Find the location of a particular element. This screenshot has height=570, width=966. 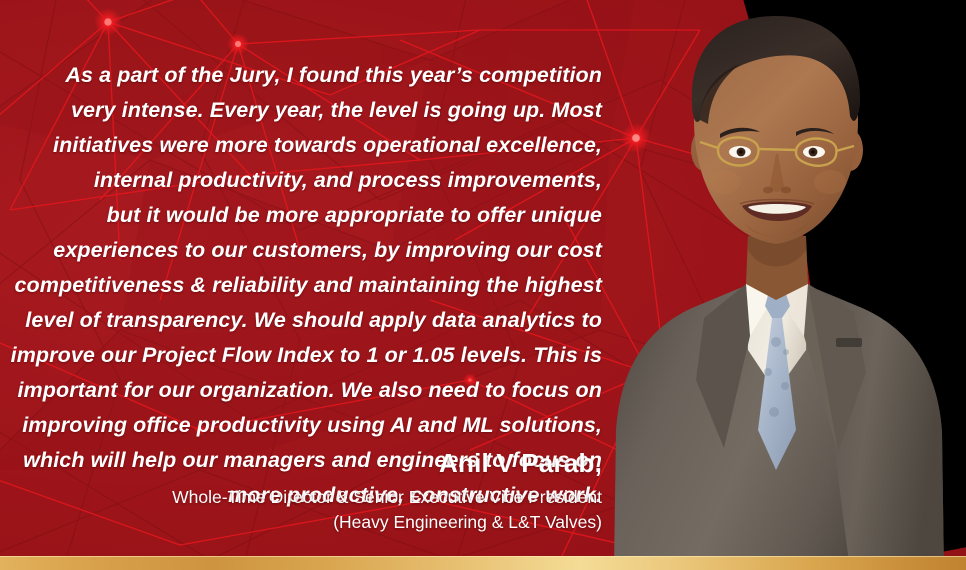

author-name: Anil V Parab, is located at coordinates (520, 463).